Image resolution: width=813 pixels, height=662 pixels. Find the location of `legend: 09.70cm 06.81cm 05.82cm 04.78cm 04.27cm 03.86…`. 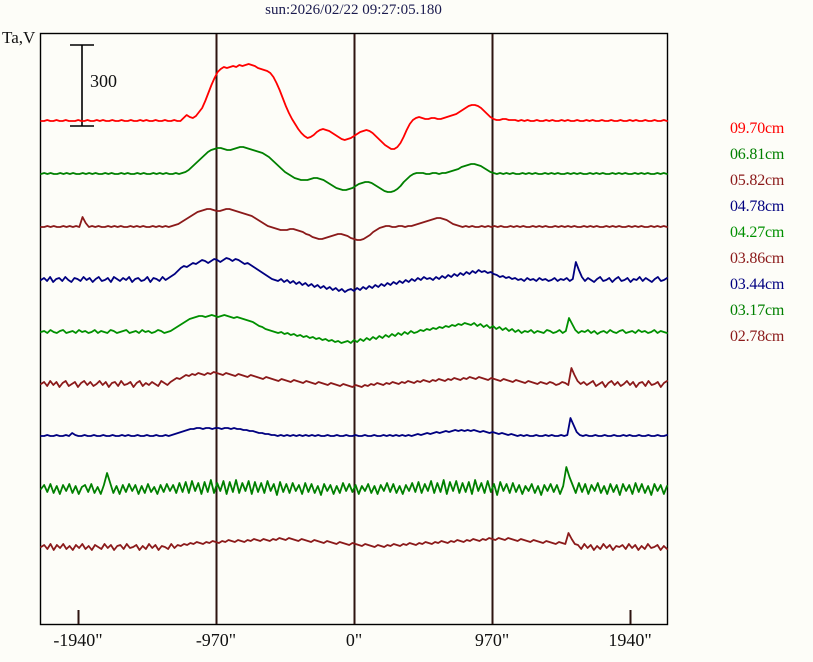

legend: 09.70cm 06.81cm 05.82cm 04.78cm 04.27cm 03.86… is located at coordinates (771, 233).